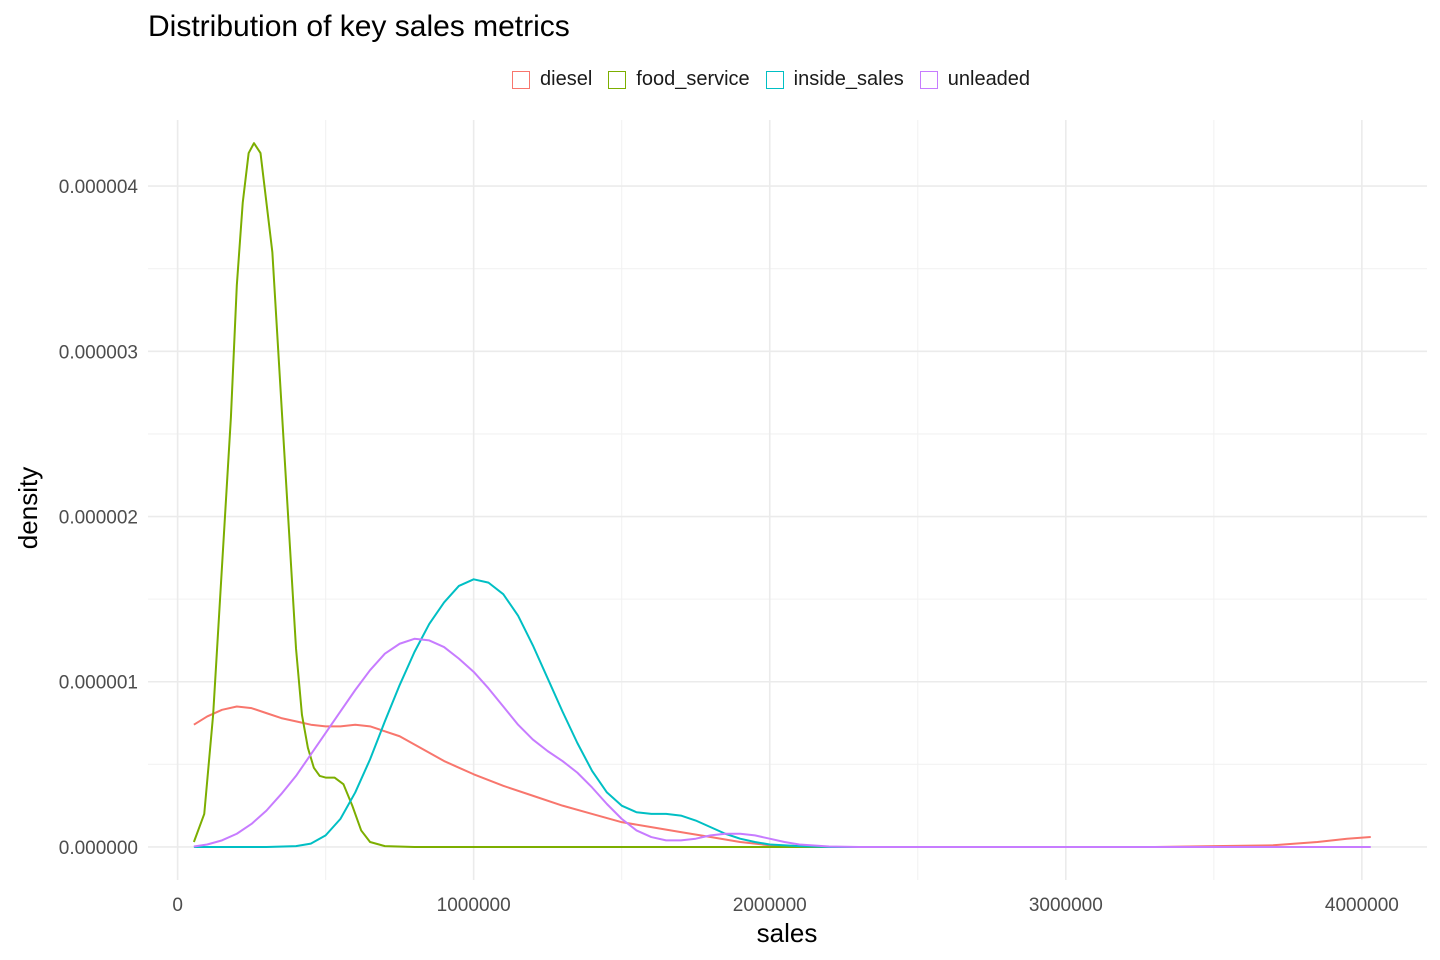 This screenshot has width=1440, height=960. What do you see at coordinates (928, 79) in the screenshot?
I see `legend-key-unleaded` at bounding box center [928, 79].